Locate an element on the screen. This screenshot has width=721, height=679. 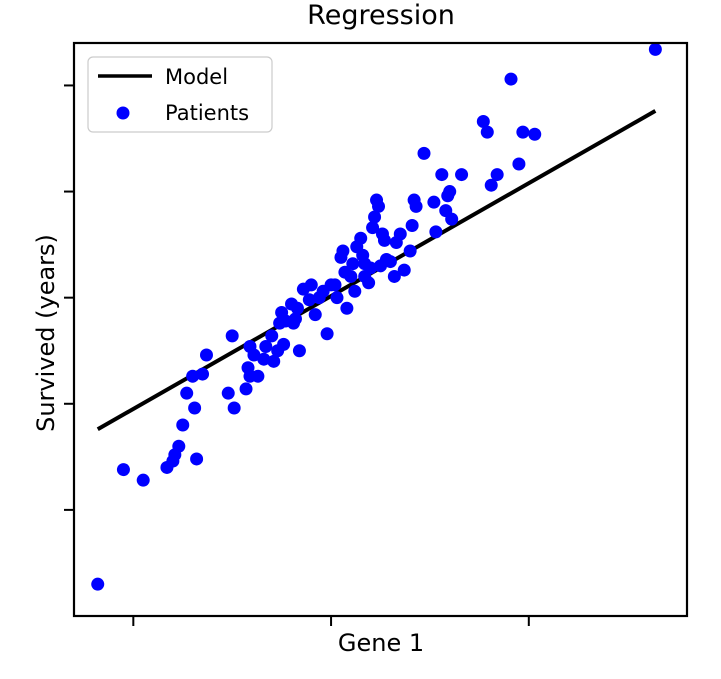
chart-title: Regression is located at coordinates (381, 15).